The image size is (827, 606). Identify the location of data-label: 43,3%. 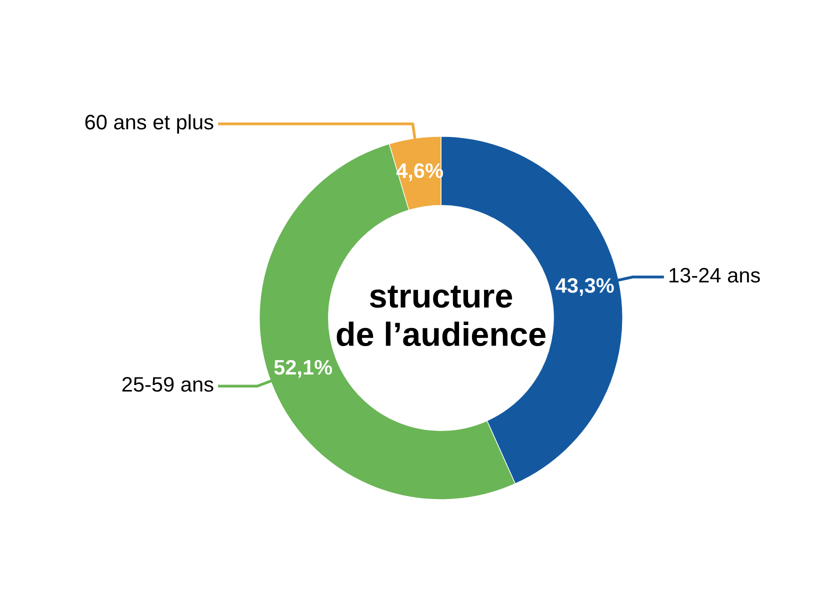
(585, 287).